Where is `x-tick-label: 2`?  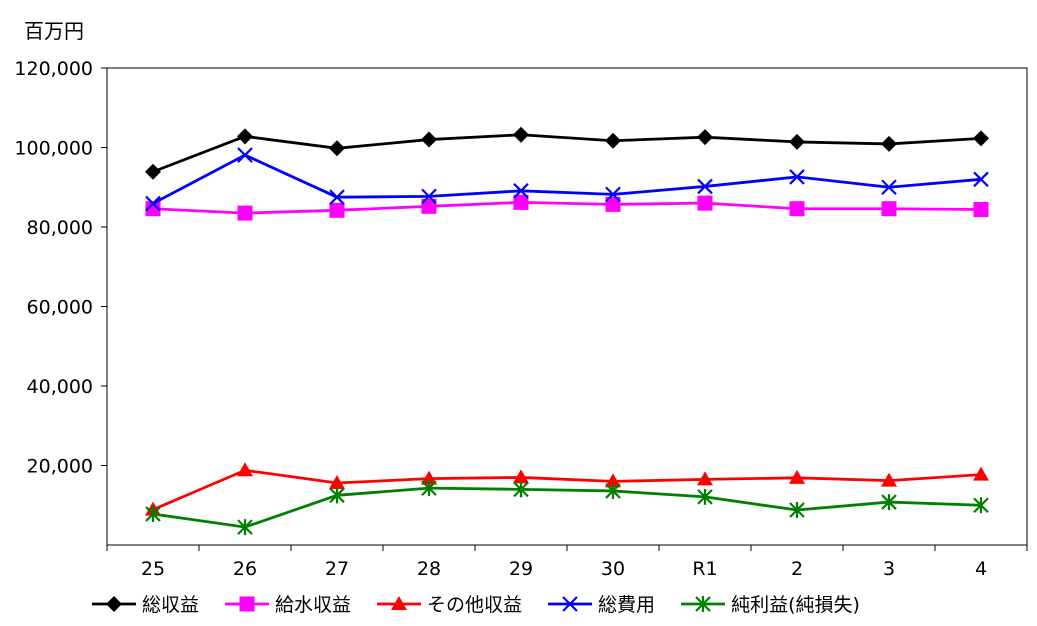
x-tick-label: 2 is located at coordinates (797, 569).